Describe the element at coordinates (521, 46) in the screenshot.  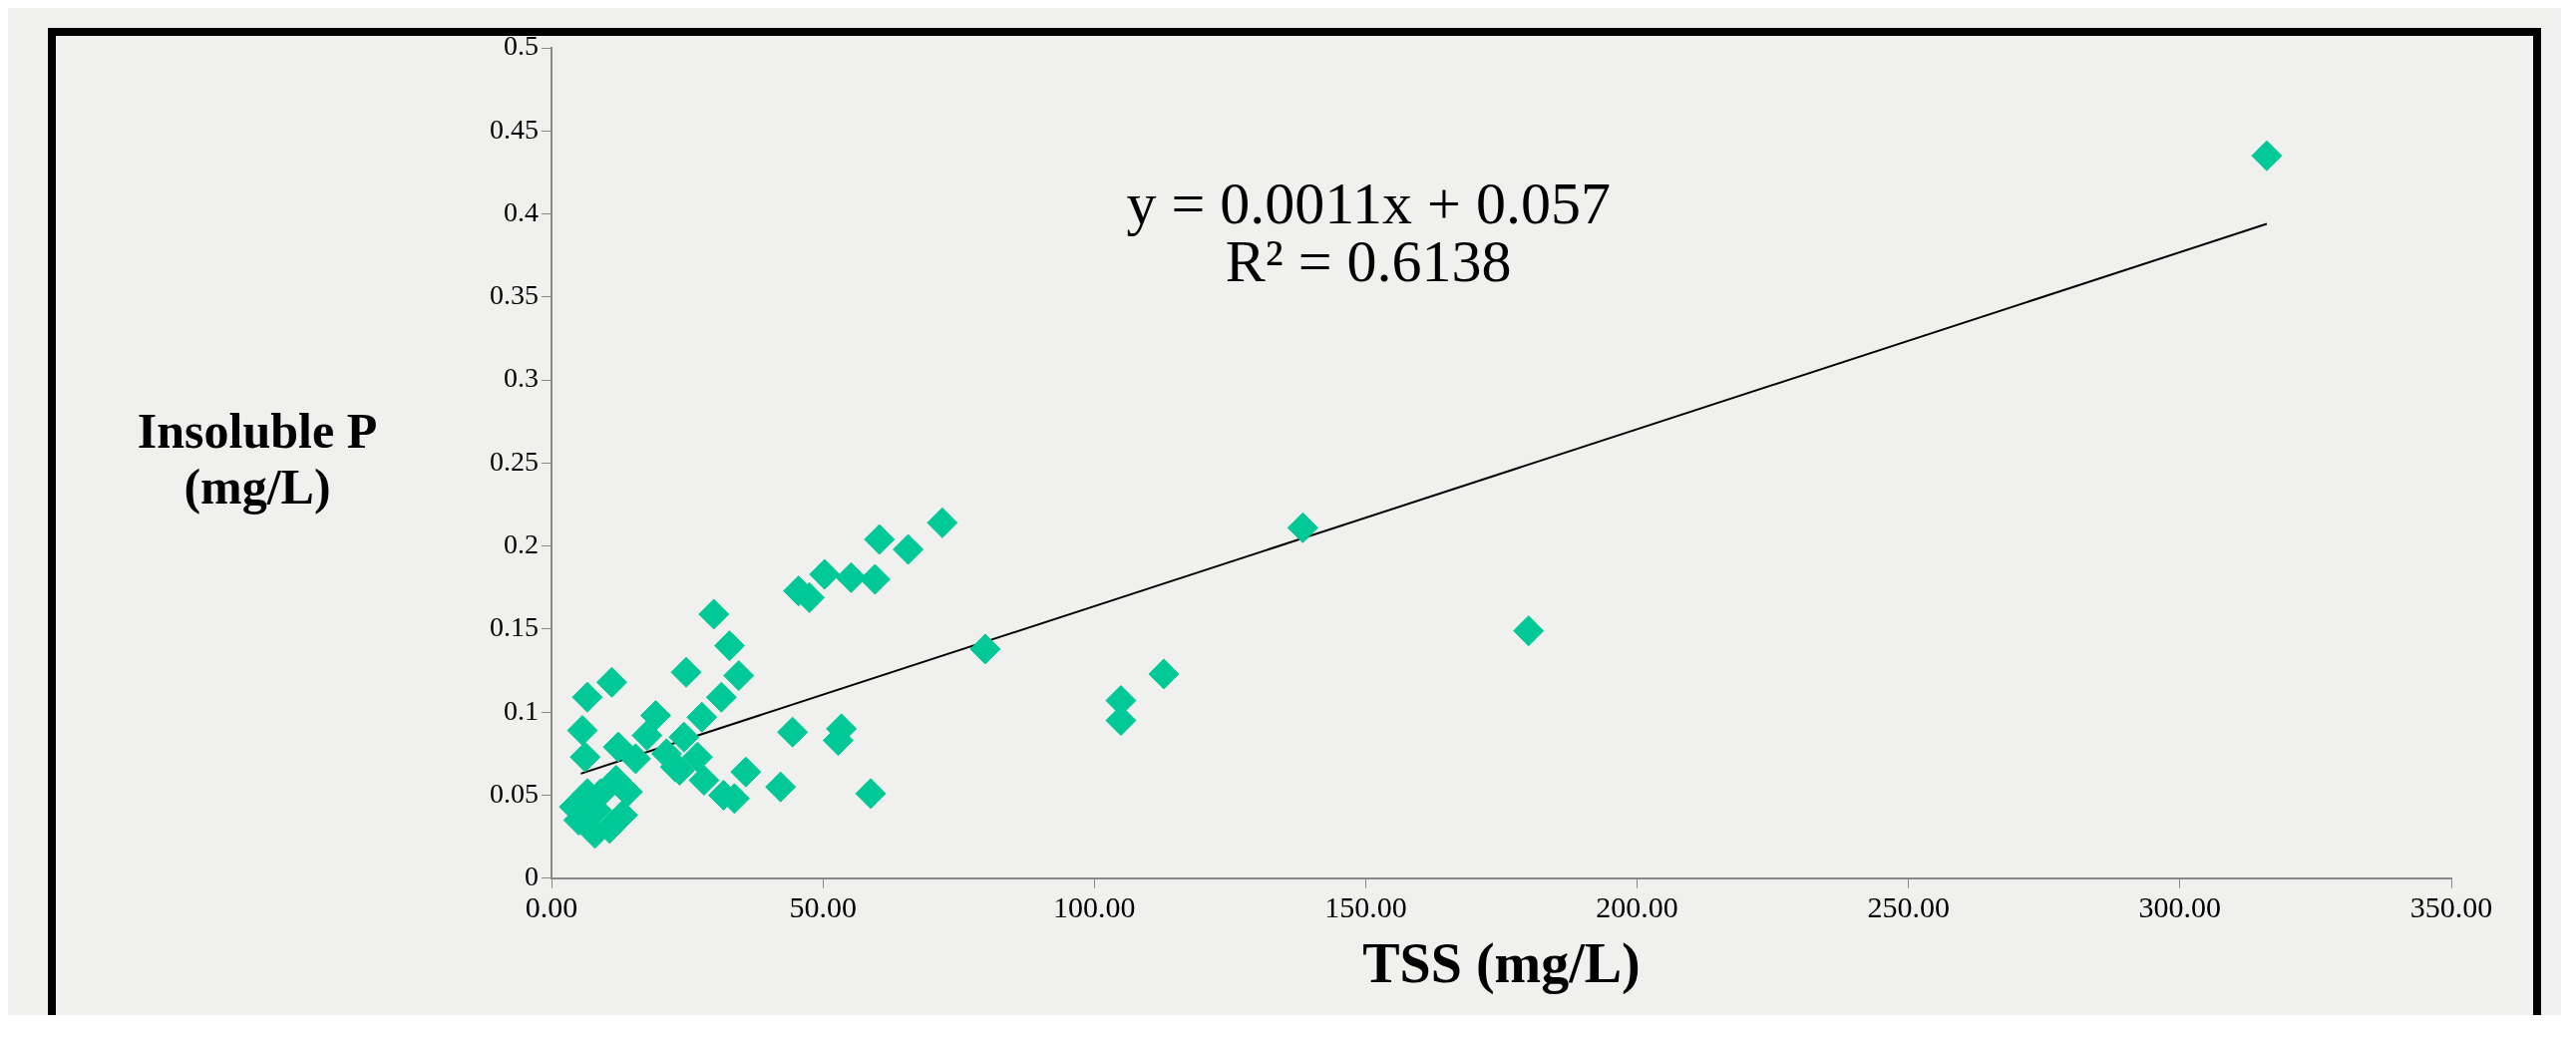
I see `y-tick-label: 0.5` at that location.